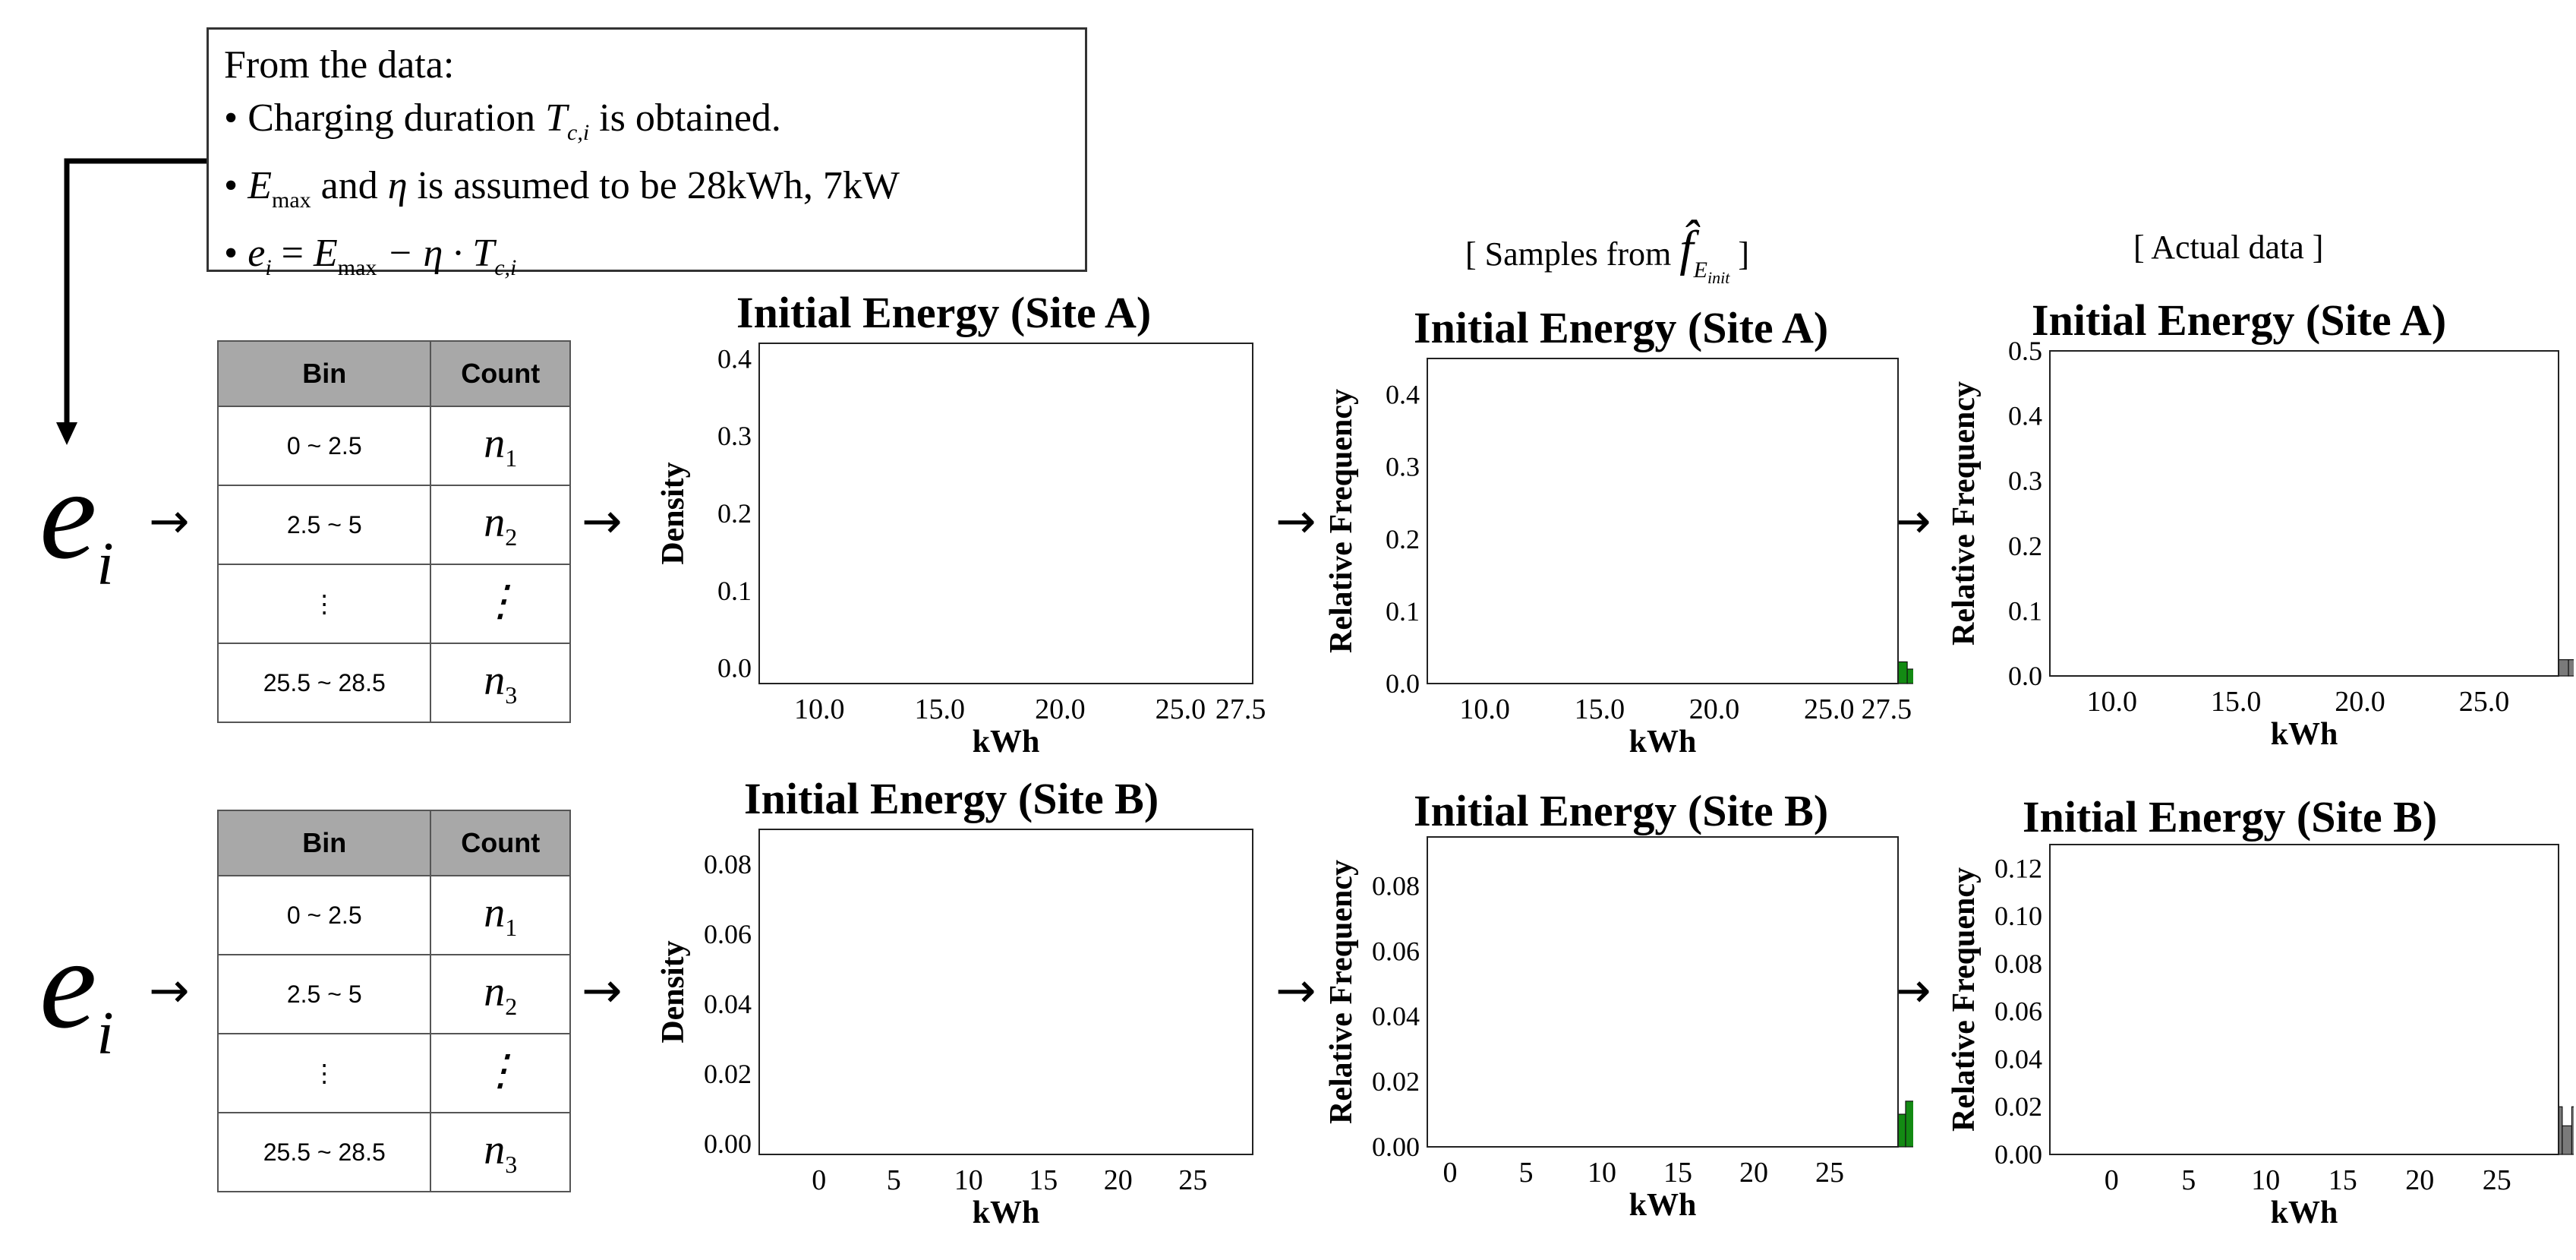  I want to click on note-line-1-text: From the data:, so click(339, 65).